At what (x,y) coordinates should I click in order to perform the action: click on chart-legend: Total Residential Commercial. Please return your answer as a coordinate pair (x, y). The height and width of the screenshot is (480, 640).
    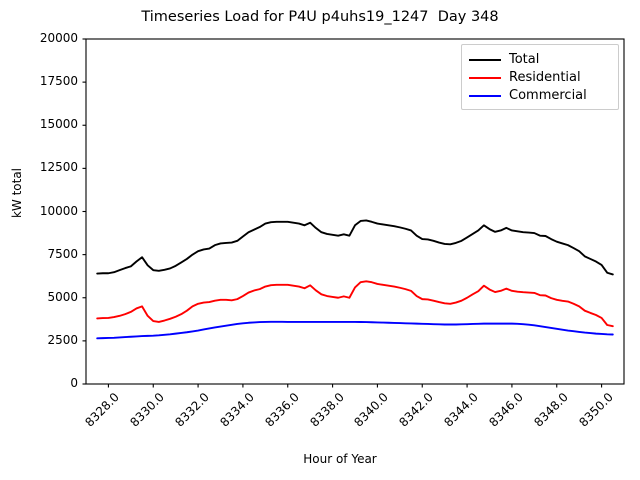
    Looking at the image, I should click on (540, 77).